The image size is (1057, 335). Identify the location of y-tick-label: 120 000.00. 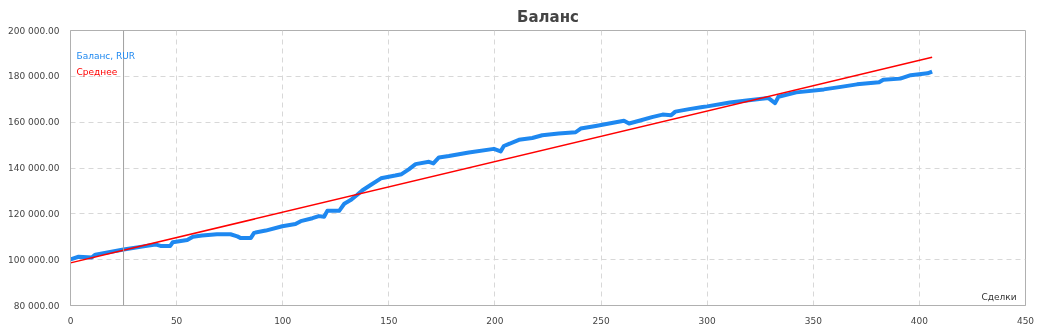
(33, 213).